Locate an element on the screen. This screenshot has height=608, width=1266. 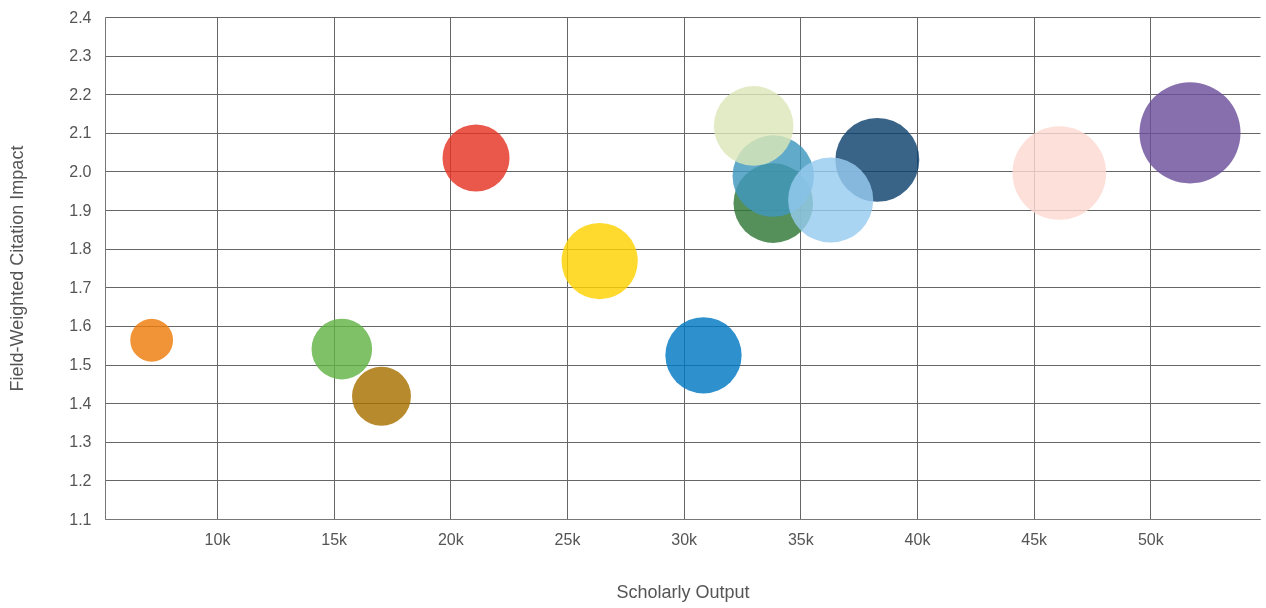
x-tick-label: 15k is located at coordinates (335, 539).